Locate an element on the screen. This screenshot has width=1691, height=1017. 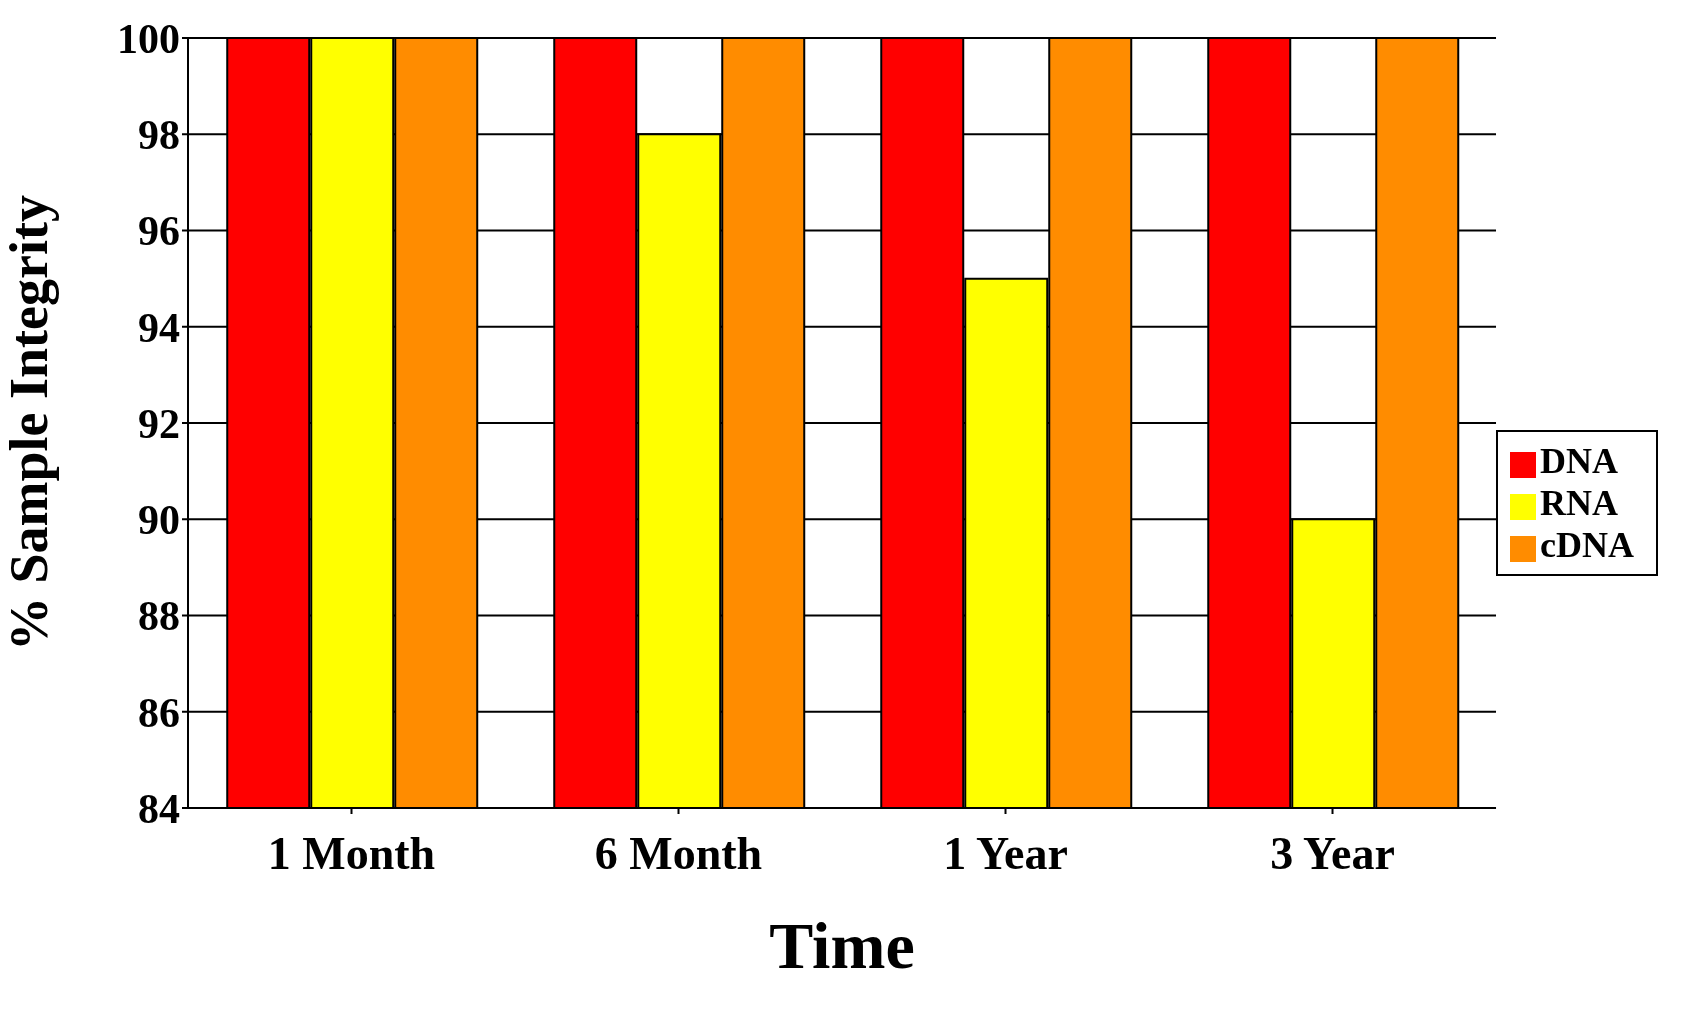
x-tick-label: 1 Year is located at coordinates (1005, 853).